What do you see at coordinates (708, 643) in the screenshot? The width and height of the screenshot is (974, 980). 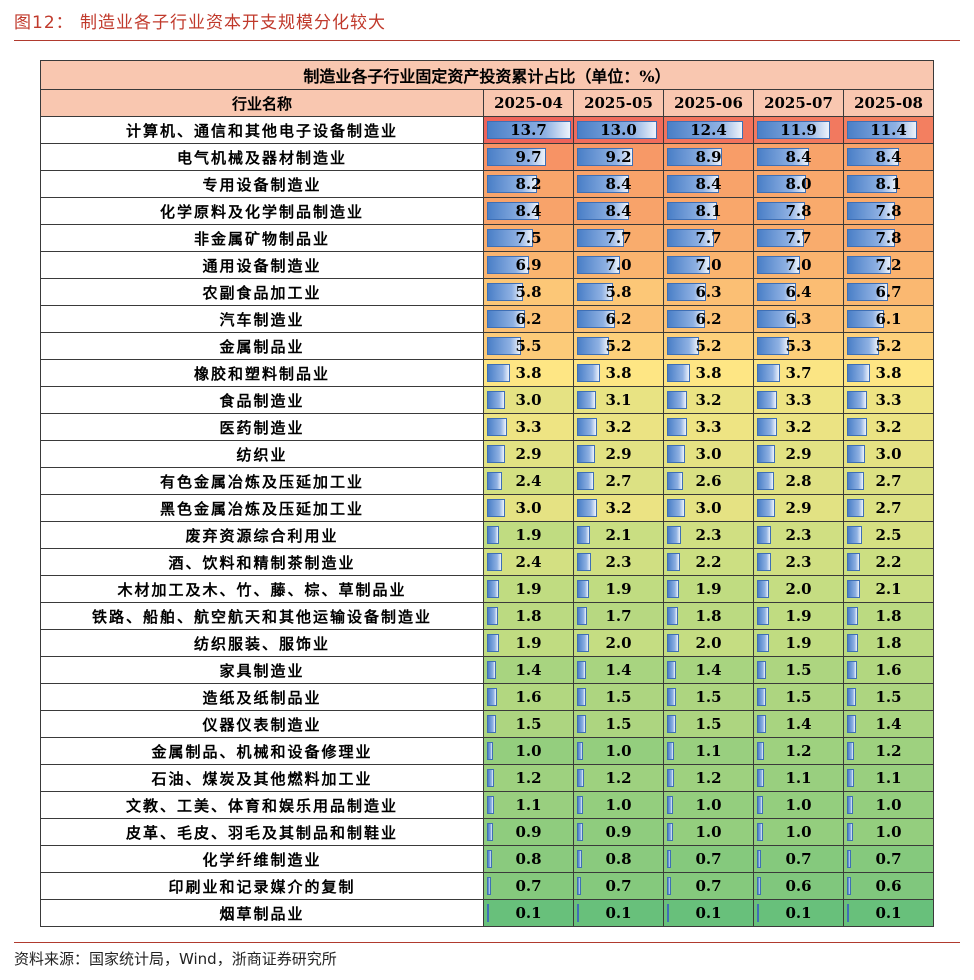 I see `value-cell: 2.0` at bounding box center [708, 643].